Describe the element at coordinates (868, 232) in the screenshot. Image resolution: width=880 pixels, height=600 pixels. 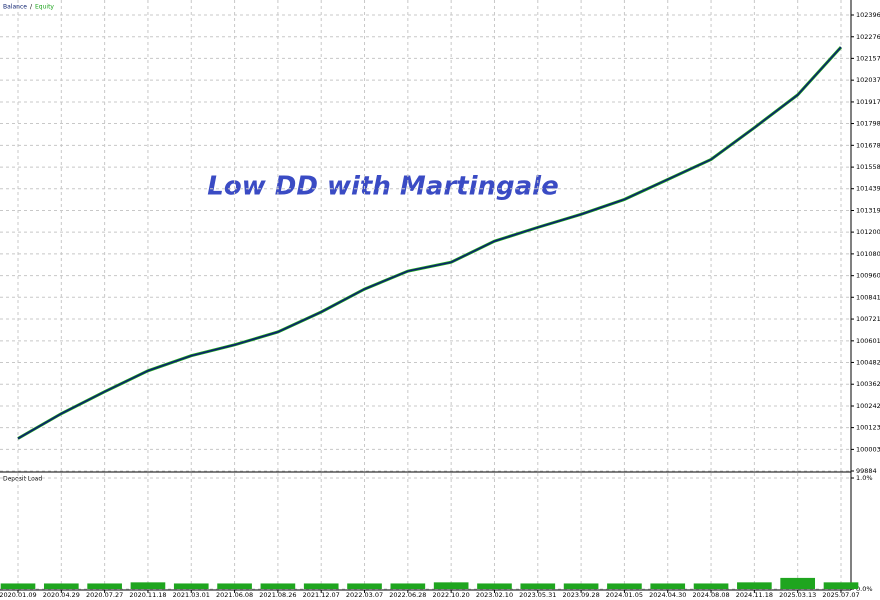
I see `y-tick-label: 101200` at that location.